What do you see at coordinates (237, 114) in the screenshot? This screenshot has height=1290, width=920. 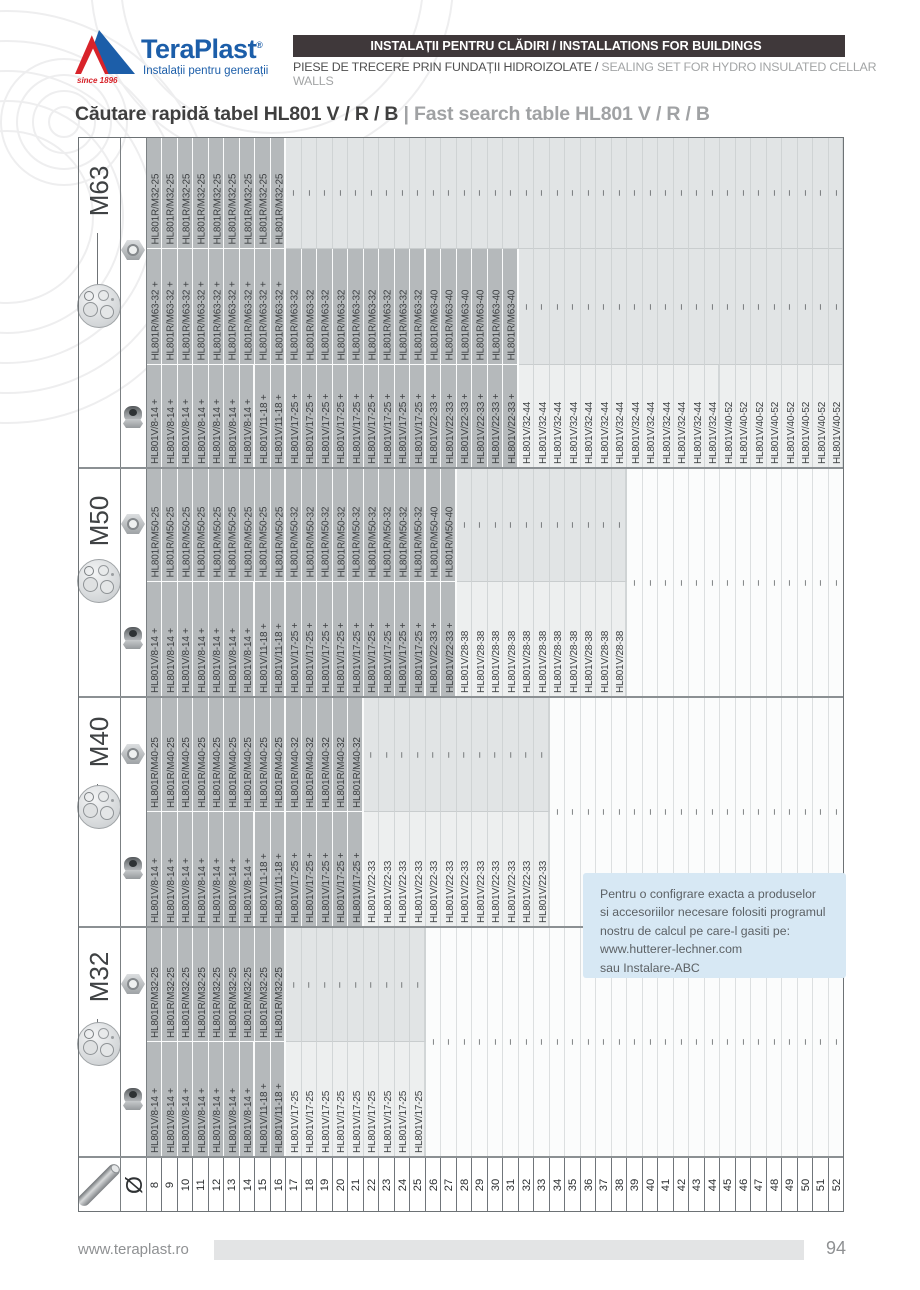 I see `title-ro: Căutare rapidă tabel HL801 V / R / B` at bounding box center [237, 114].